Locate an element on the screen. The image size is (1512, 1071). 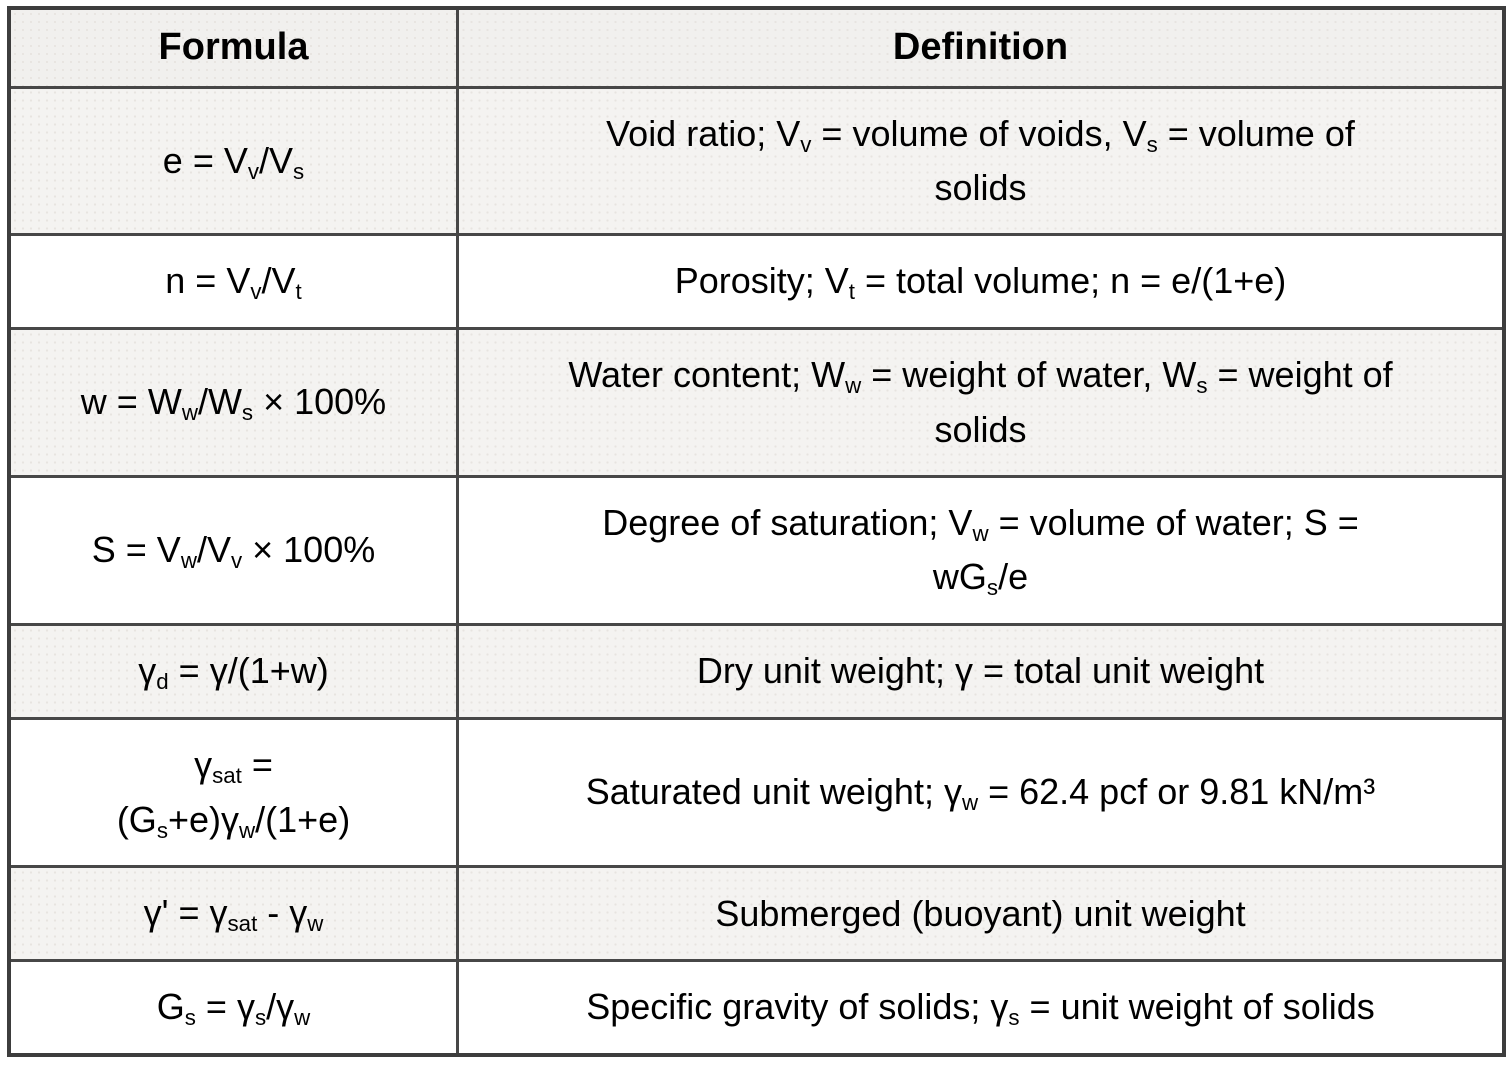
text-segment: /e is located at coordinates (1013, 577).